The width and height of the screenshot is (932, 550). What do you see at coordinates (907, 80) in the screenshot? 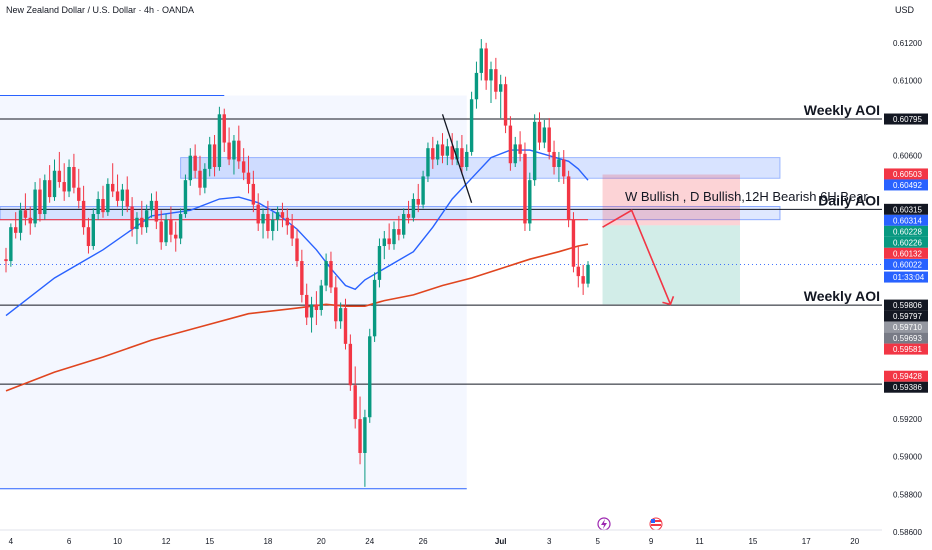
I see `y-tick-label-1: 0.61000` at bounding box center [907, 80].